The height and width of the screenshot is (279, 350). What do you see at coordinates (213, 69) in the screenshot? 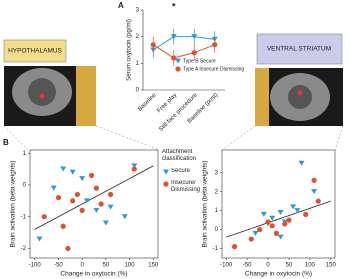
I see `legend-label: Type A Insecure Dismissing` at bounding box center [213, 69].